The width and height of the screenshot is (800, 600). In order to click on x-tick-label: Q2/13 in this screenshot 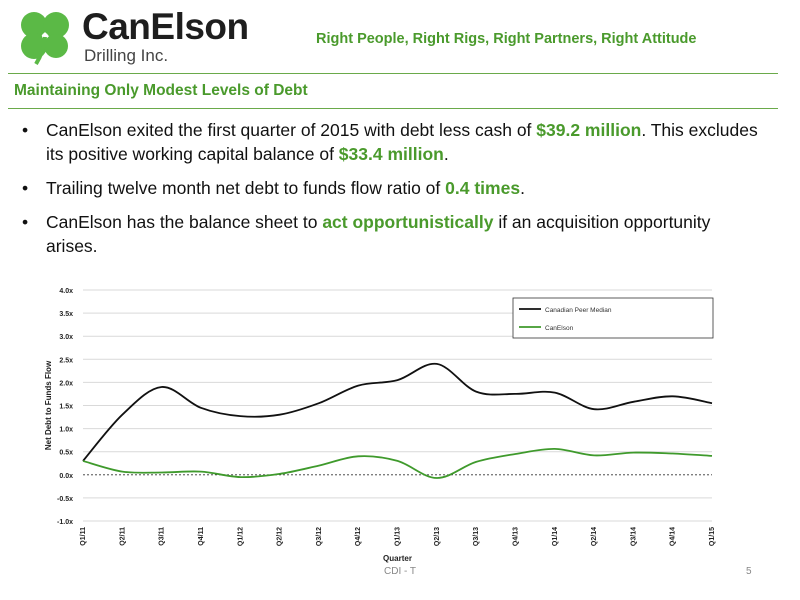, I will do `click(437, 536)`.